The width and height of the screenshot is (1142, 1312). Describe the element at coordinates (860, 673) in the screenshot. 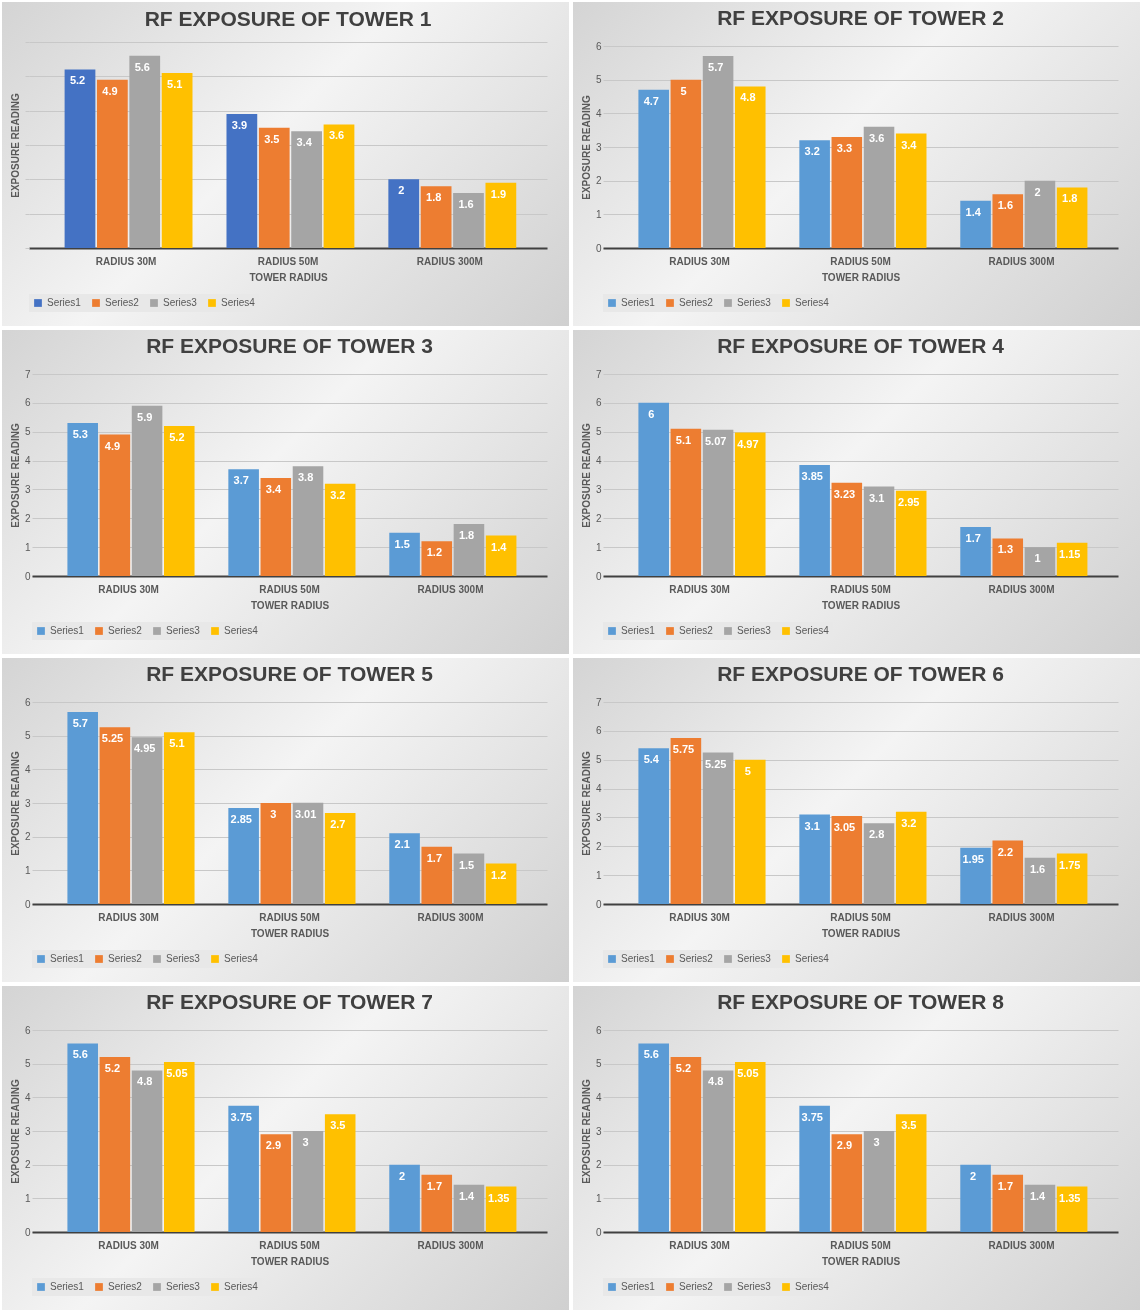

I see `chart-title: RF EXPOSURE OF TOWER 6` at that location.